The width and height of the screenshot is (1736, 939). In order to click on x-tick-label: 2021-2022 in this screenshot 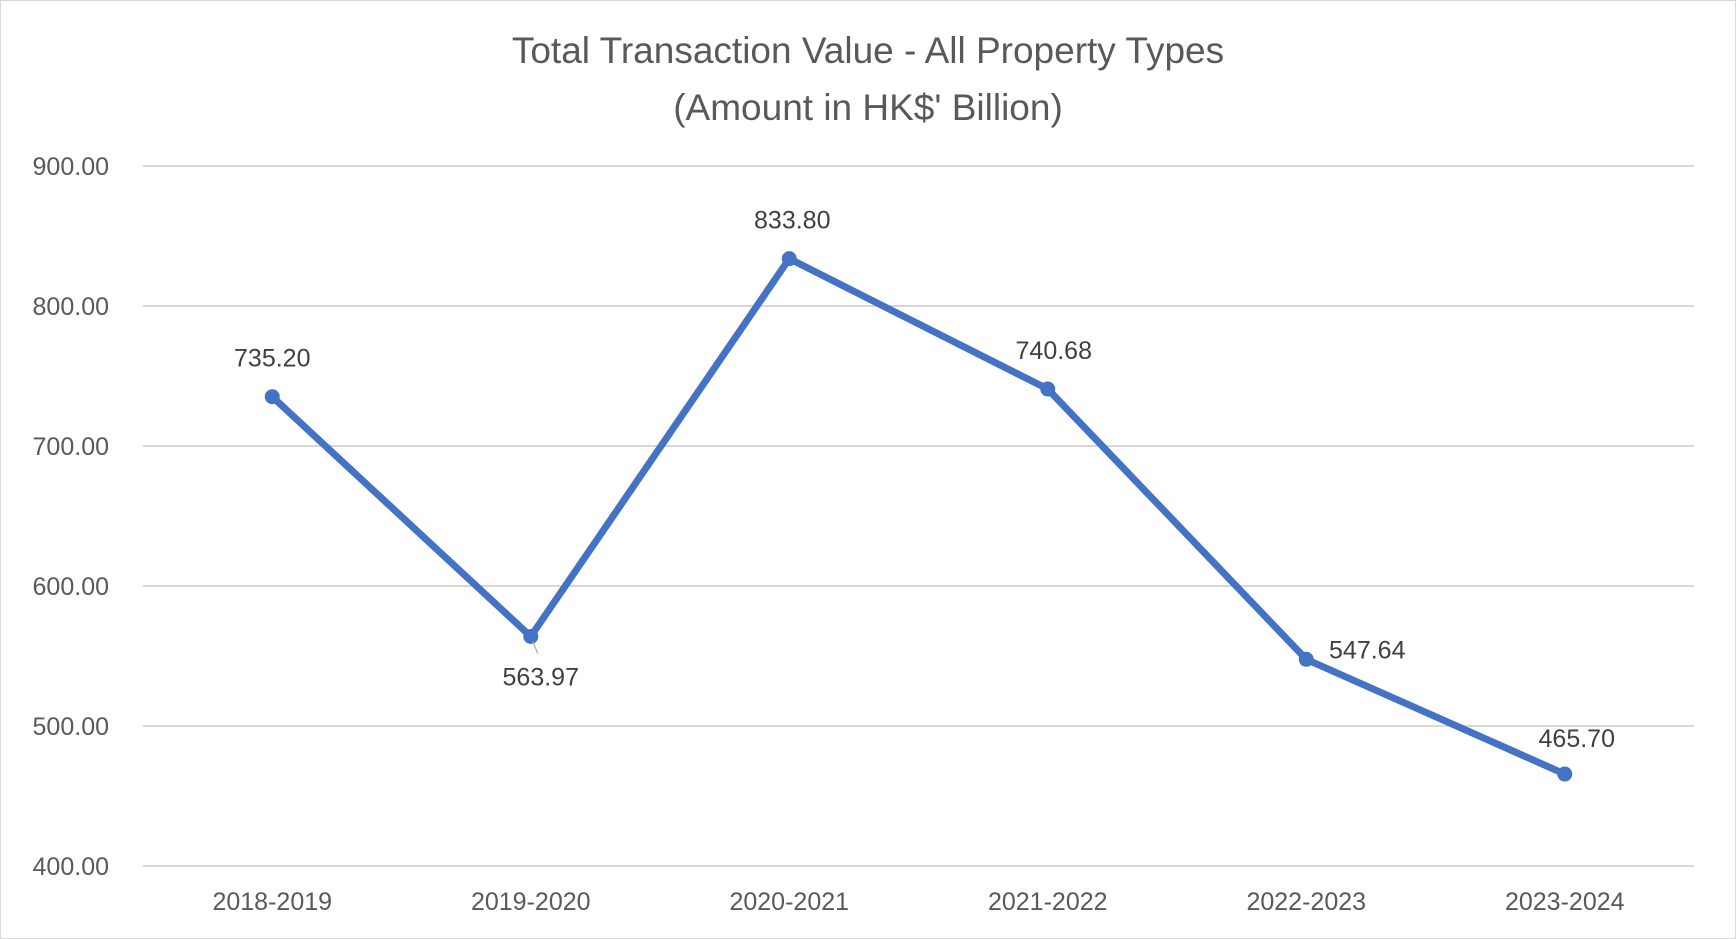, I will do `click(1048, 902)`.